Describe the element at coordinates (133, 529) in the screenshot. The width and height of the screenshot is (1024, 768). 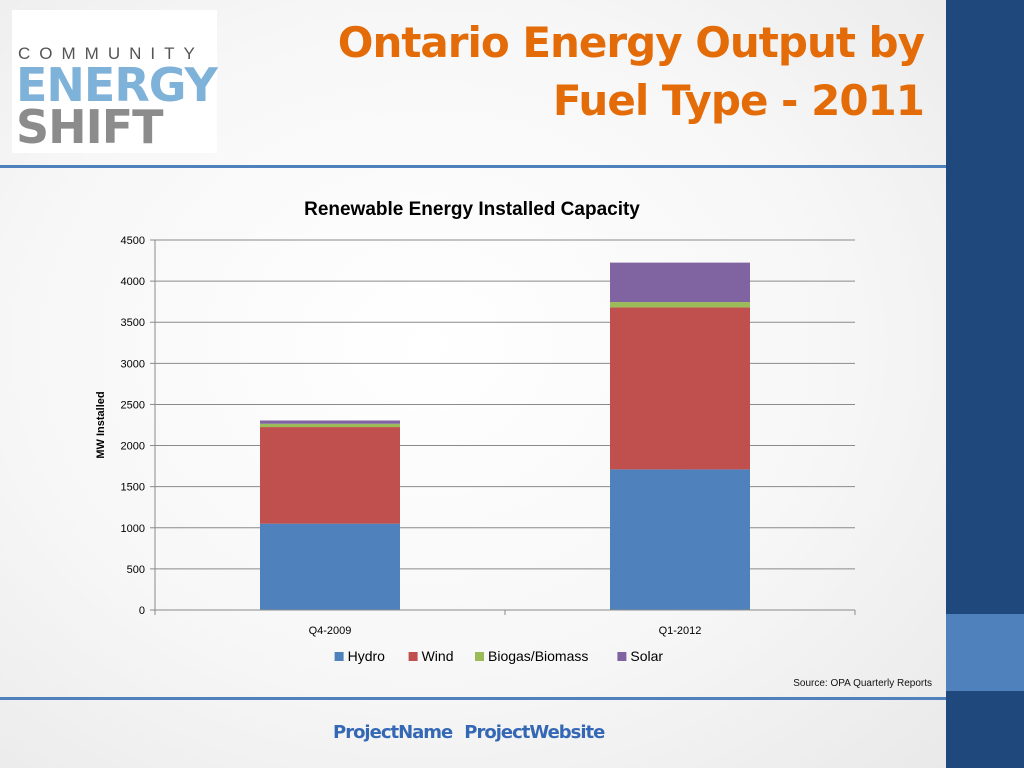
I see `y-tick-label: 1000` at that location.